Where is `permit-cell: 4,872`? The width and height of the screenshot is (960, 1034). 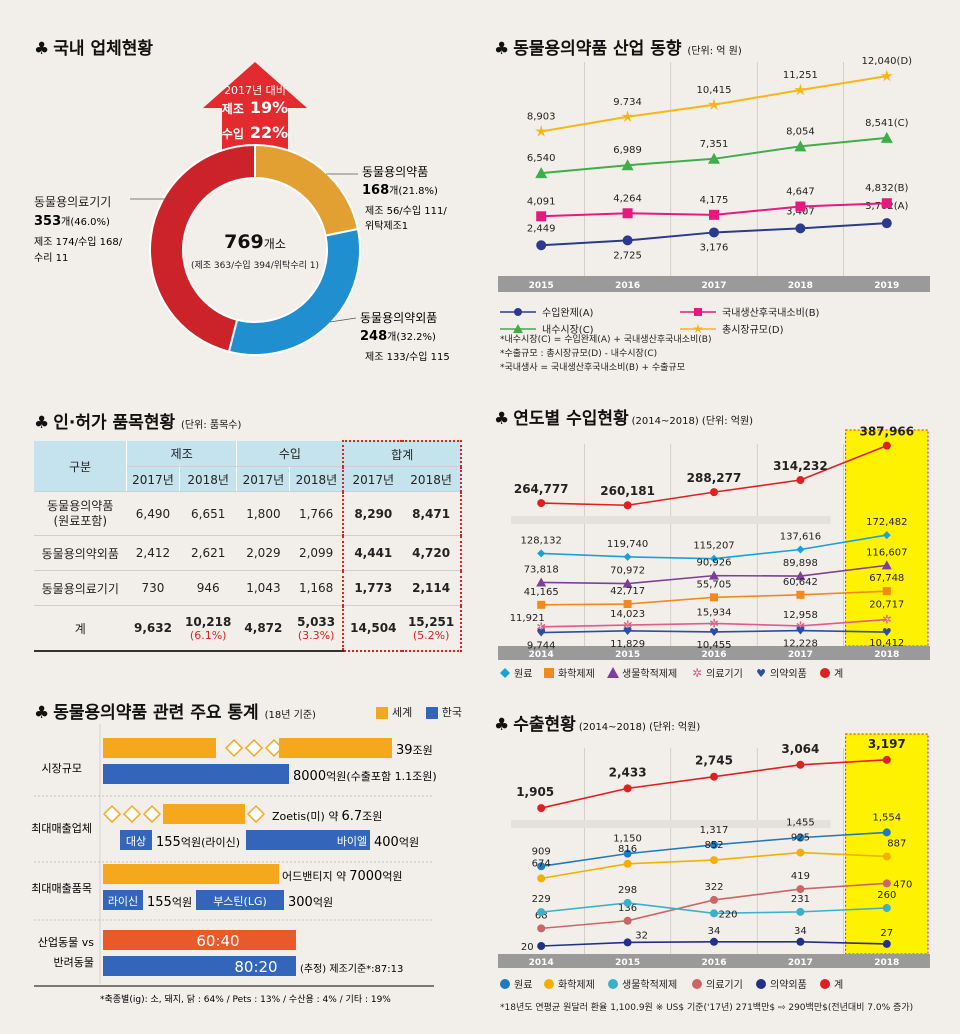
permit-cell: 4,872 is located at coordinates (263, 628).